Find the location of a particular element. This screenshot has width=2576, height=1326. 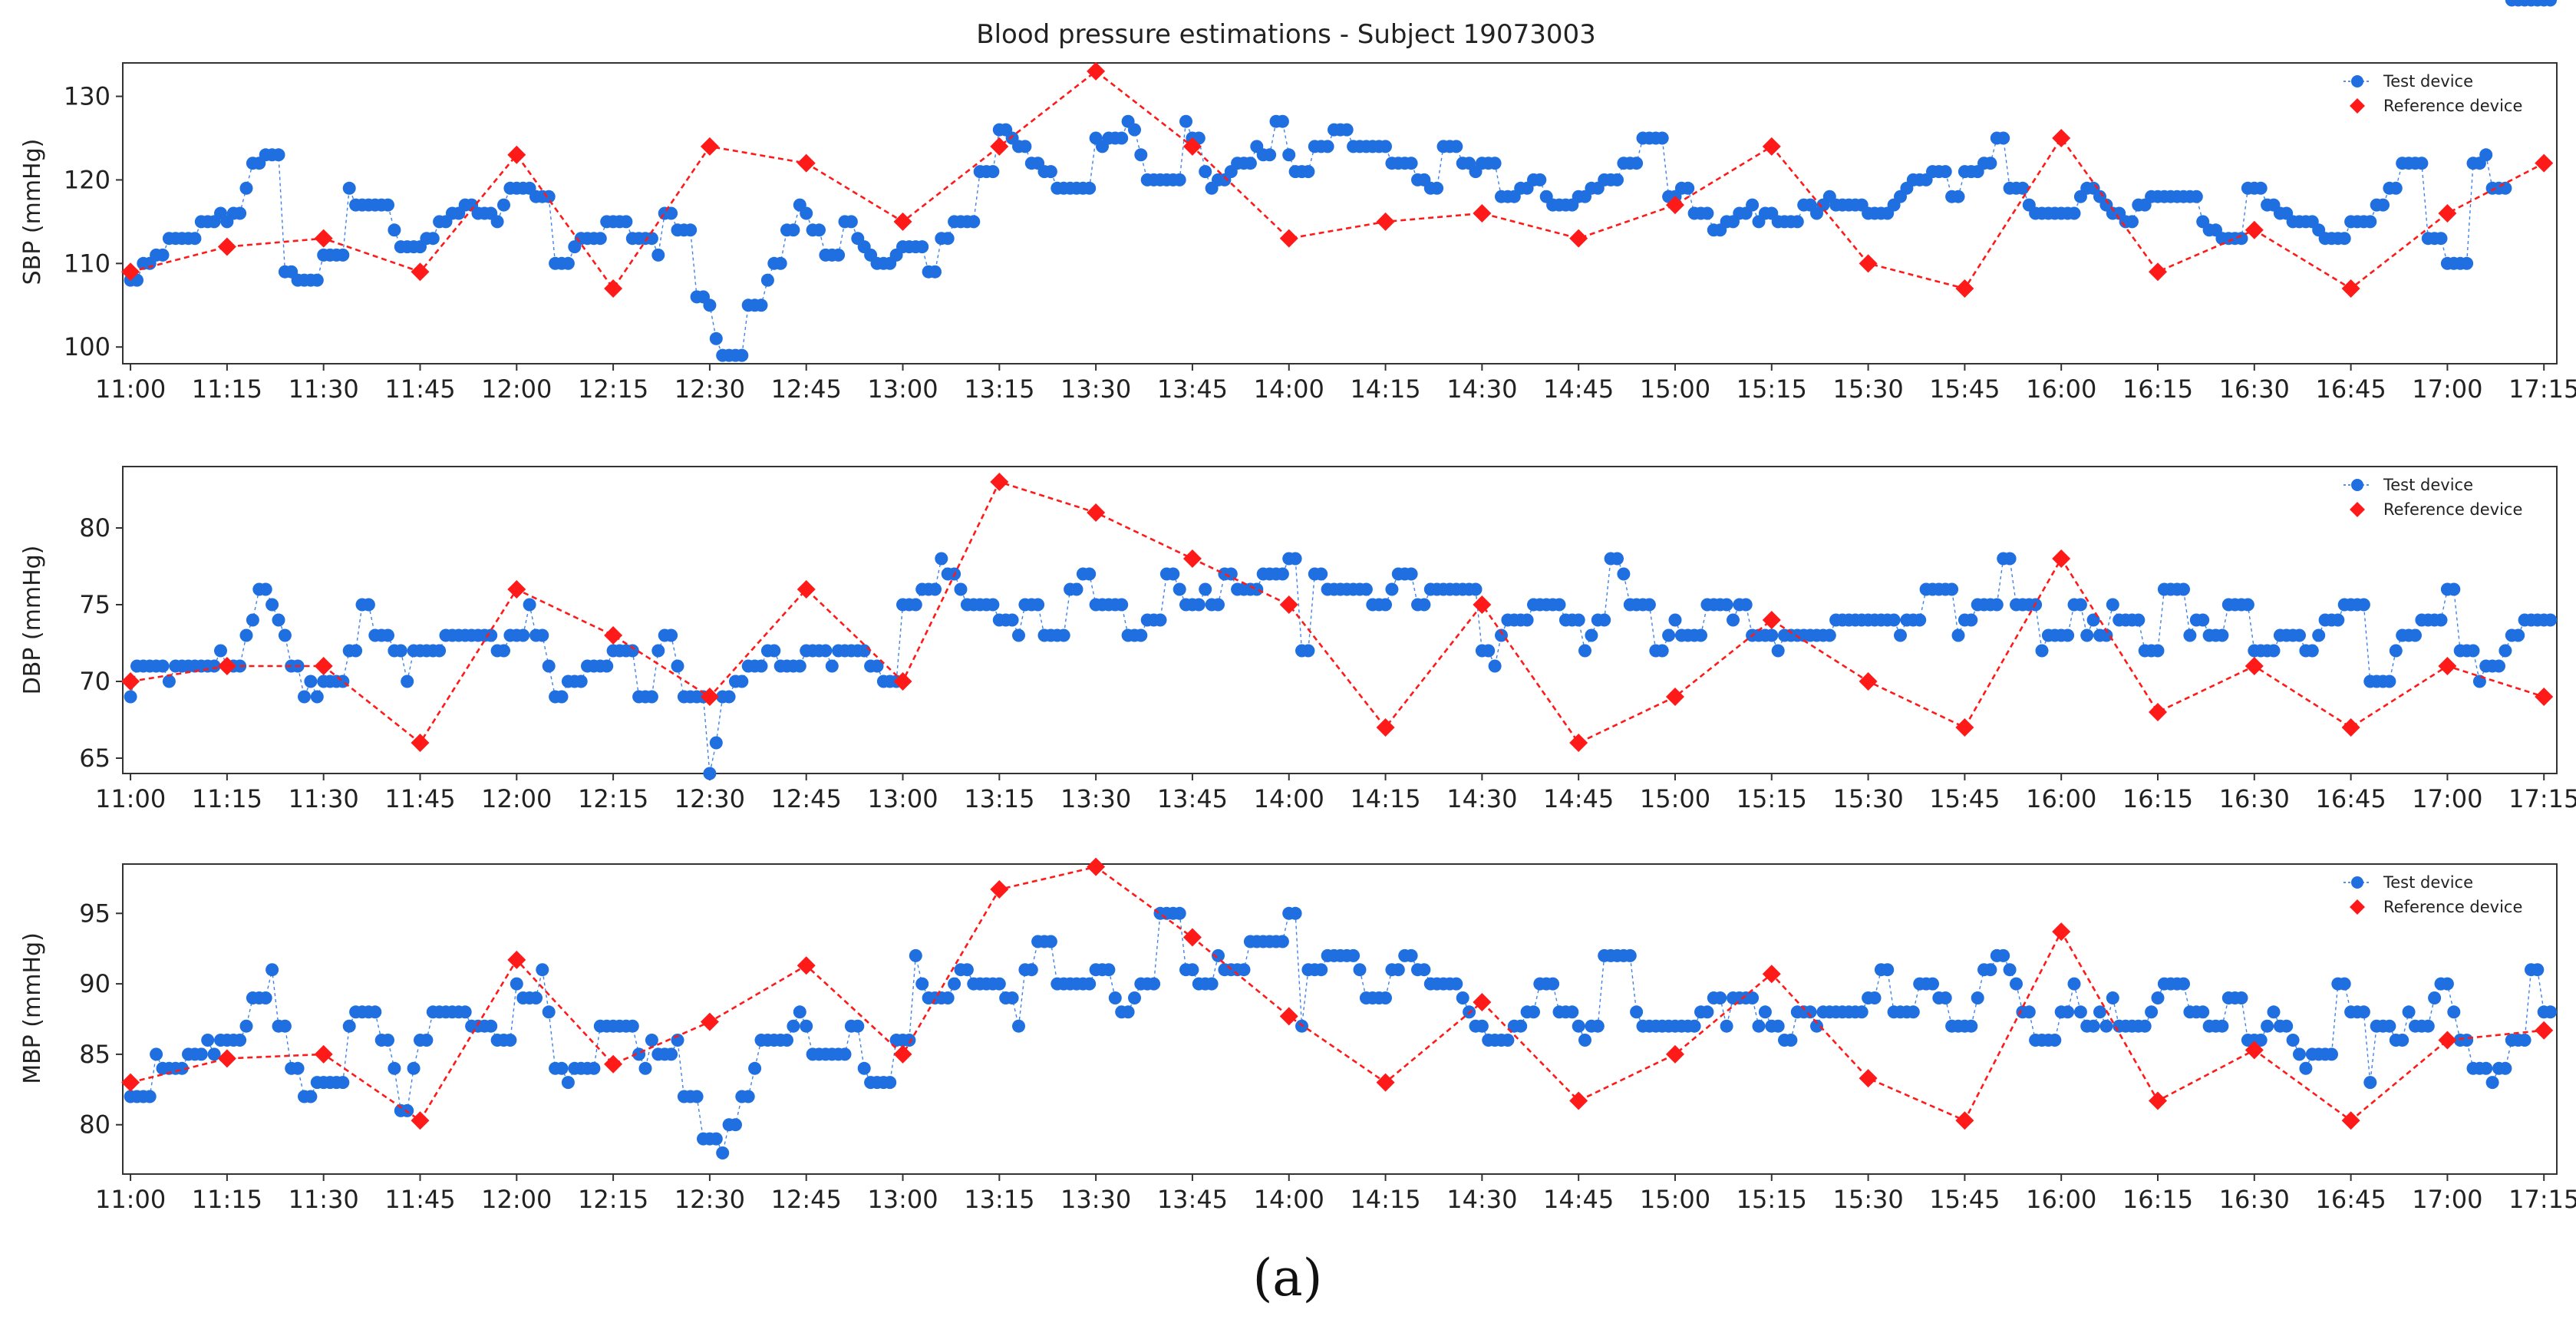

mbp-xtick-label: 13:30 is located at coordinates (1095, 1200).